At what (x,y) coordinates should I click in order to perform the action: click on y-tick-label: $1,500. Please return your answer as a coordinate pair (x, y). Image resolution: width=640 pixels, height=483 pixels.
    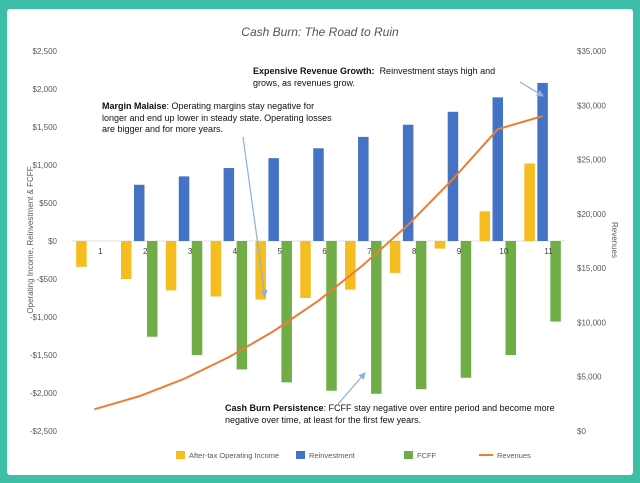
    Looking at the image, I should click on (45, 127).